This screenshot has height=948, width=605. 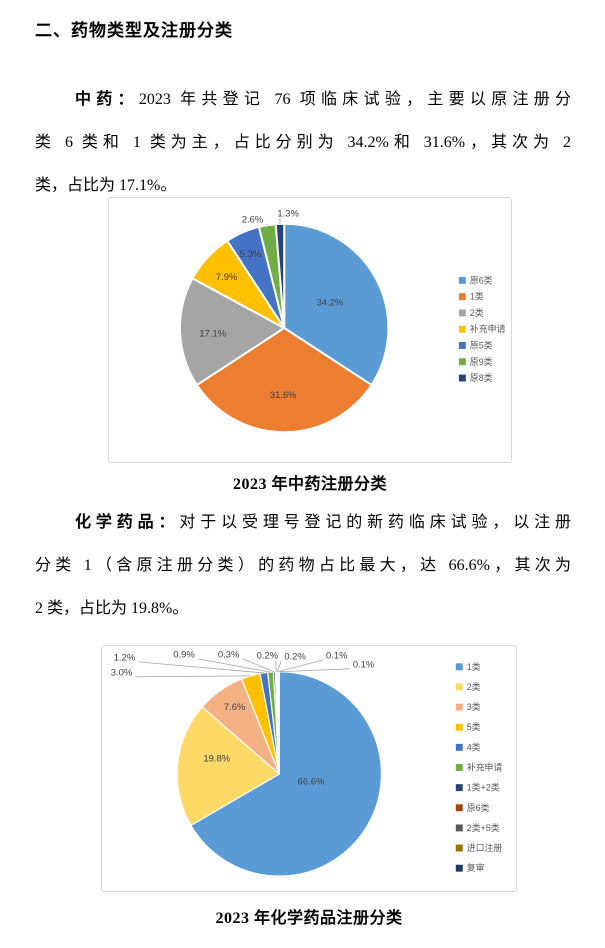 I want to click on paragraph-line: 分类 1（含原注册分类）的药物占比最大，达 66.6%，其次为, so click(x=303, y=565).